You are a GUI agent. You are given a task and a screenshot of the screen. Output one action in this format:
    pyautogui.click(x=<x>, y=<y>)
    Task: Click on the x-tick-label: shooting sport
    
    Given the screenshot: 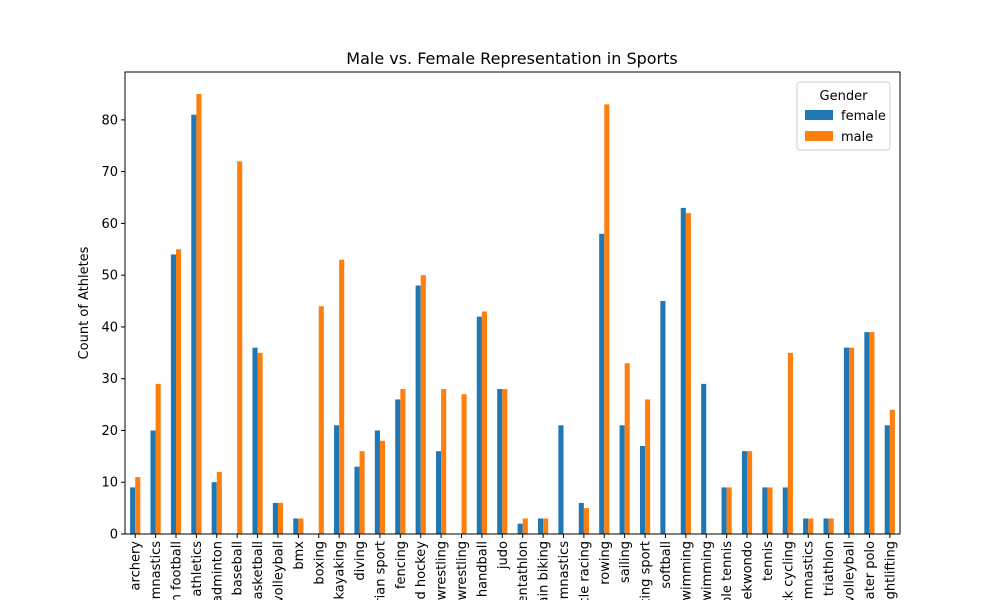 What is the action you would take?
    pyautogui.click(x=646, y=570)
    